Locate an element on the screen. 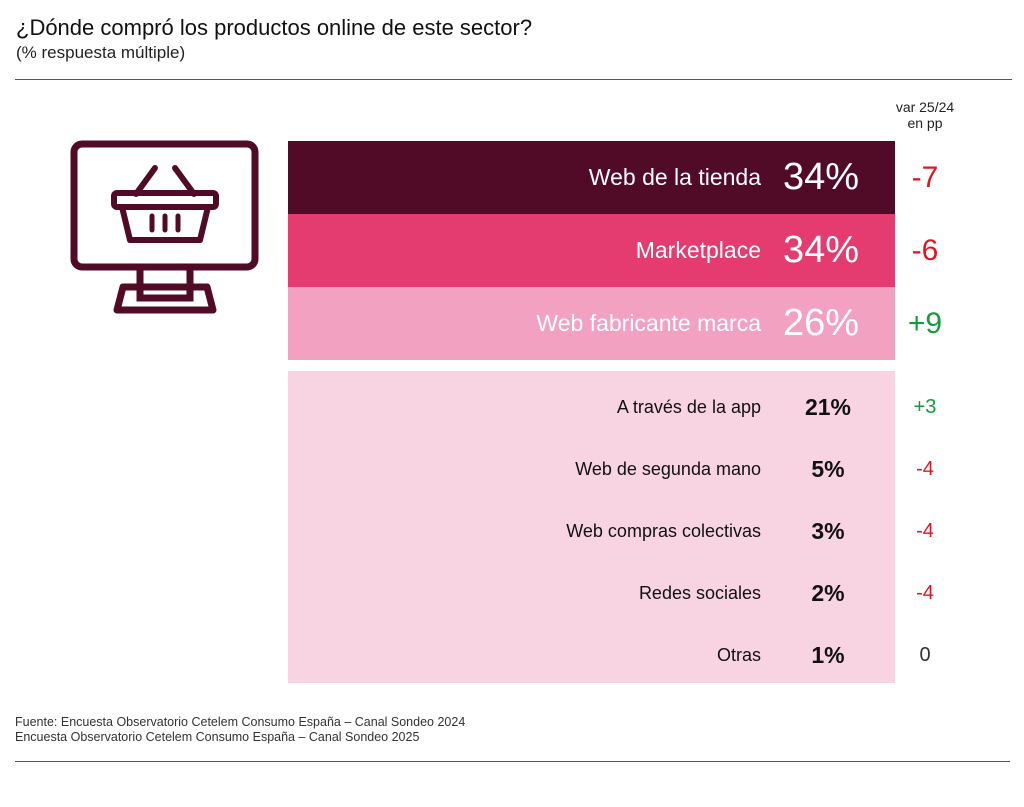  bottom-divider is located at coordinates (512, 761).